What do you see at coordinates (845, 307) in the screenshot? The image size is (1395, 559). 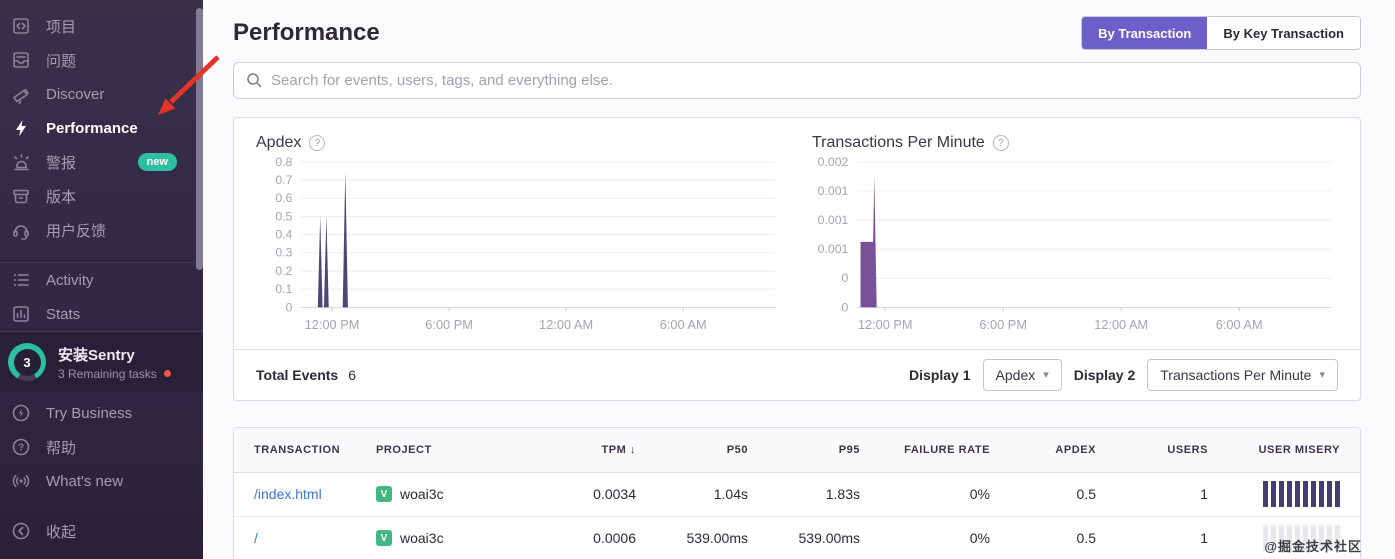 I see `svg-text: 0` at bounding box center [845, 307].